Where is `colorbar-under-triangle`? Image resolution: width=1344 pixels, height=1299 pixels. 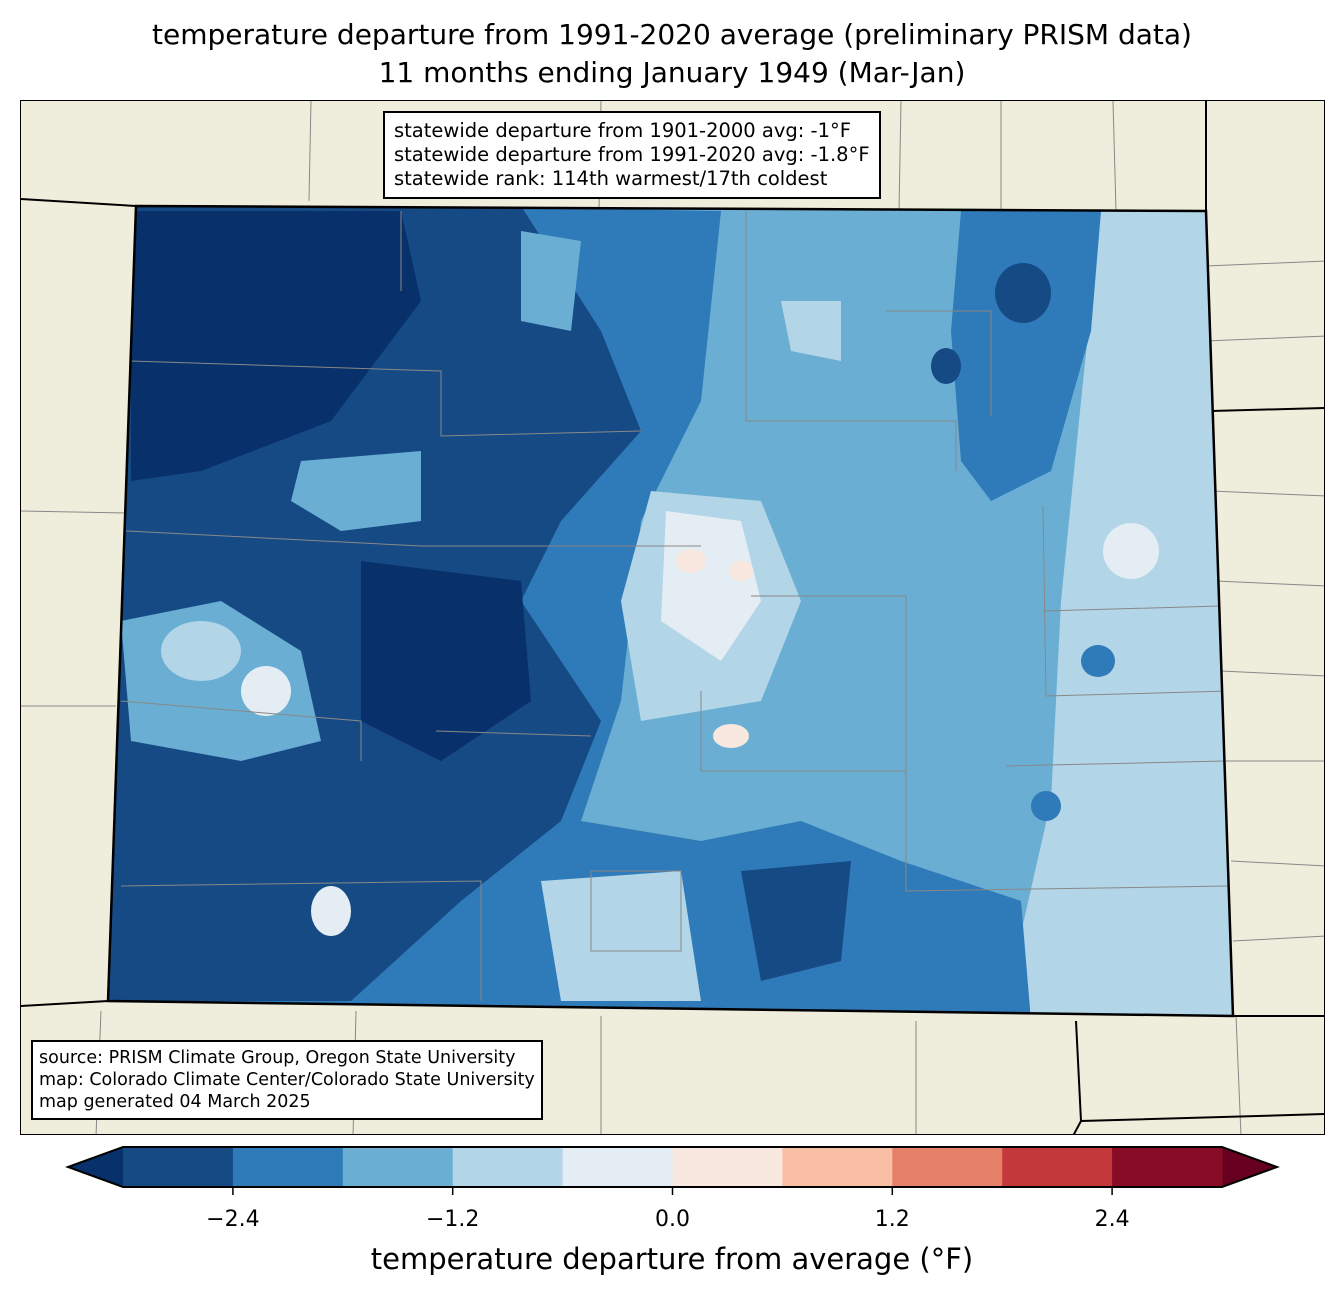 colorbar-under-triangle is located at coordinates (95, 1167).